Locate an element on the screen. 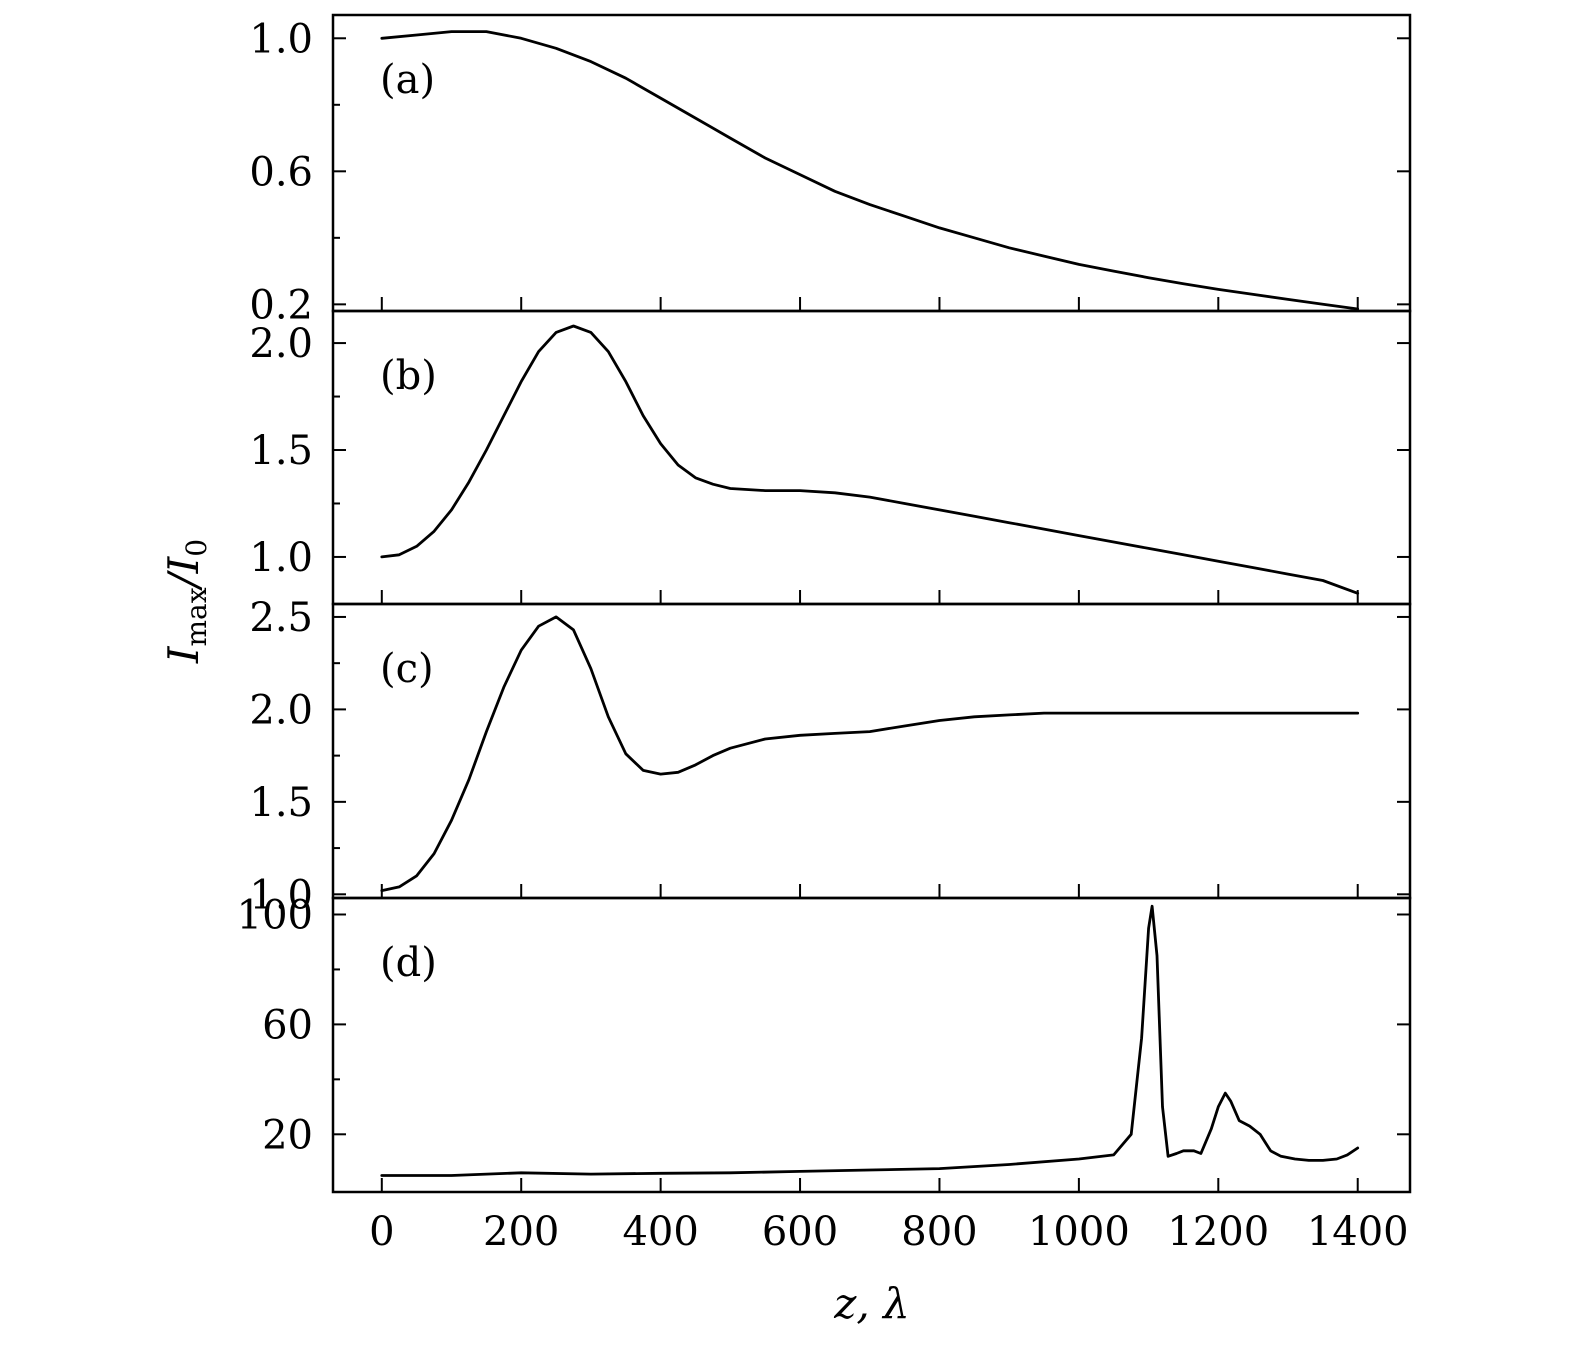 This screenshot has width=1575, height=1348. y-axis-title-main: I is located at coordinates (183, 654).